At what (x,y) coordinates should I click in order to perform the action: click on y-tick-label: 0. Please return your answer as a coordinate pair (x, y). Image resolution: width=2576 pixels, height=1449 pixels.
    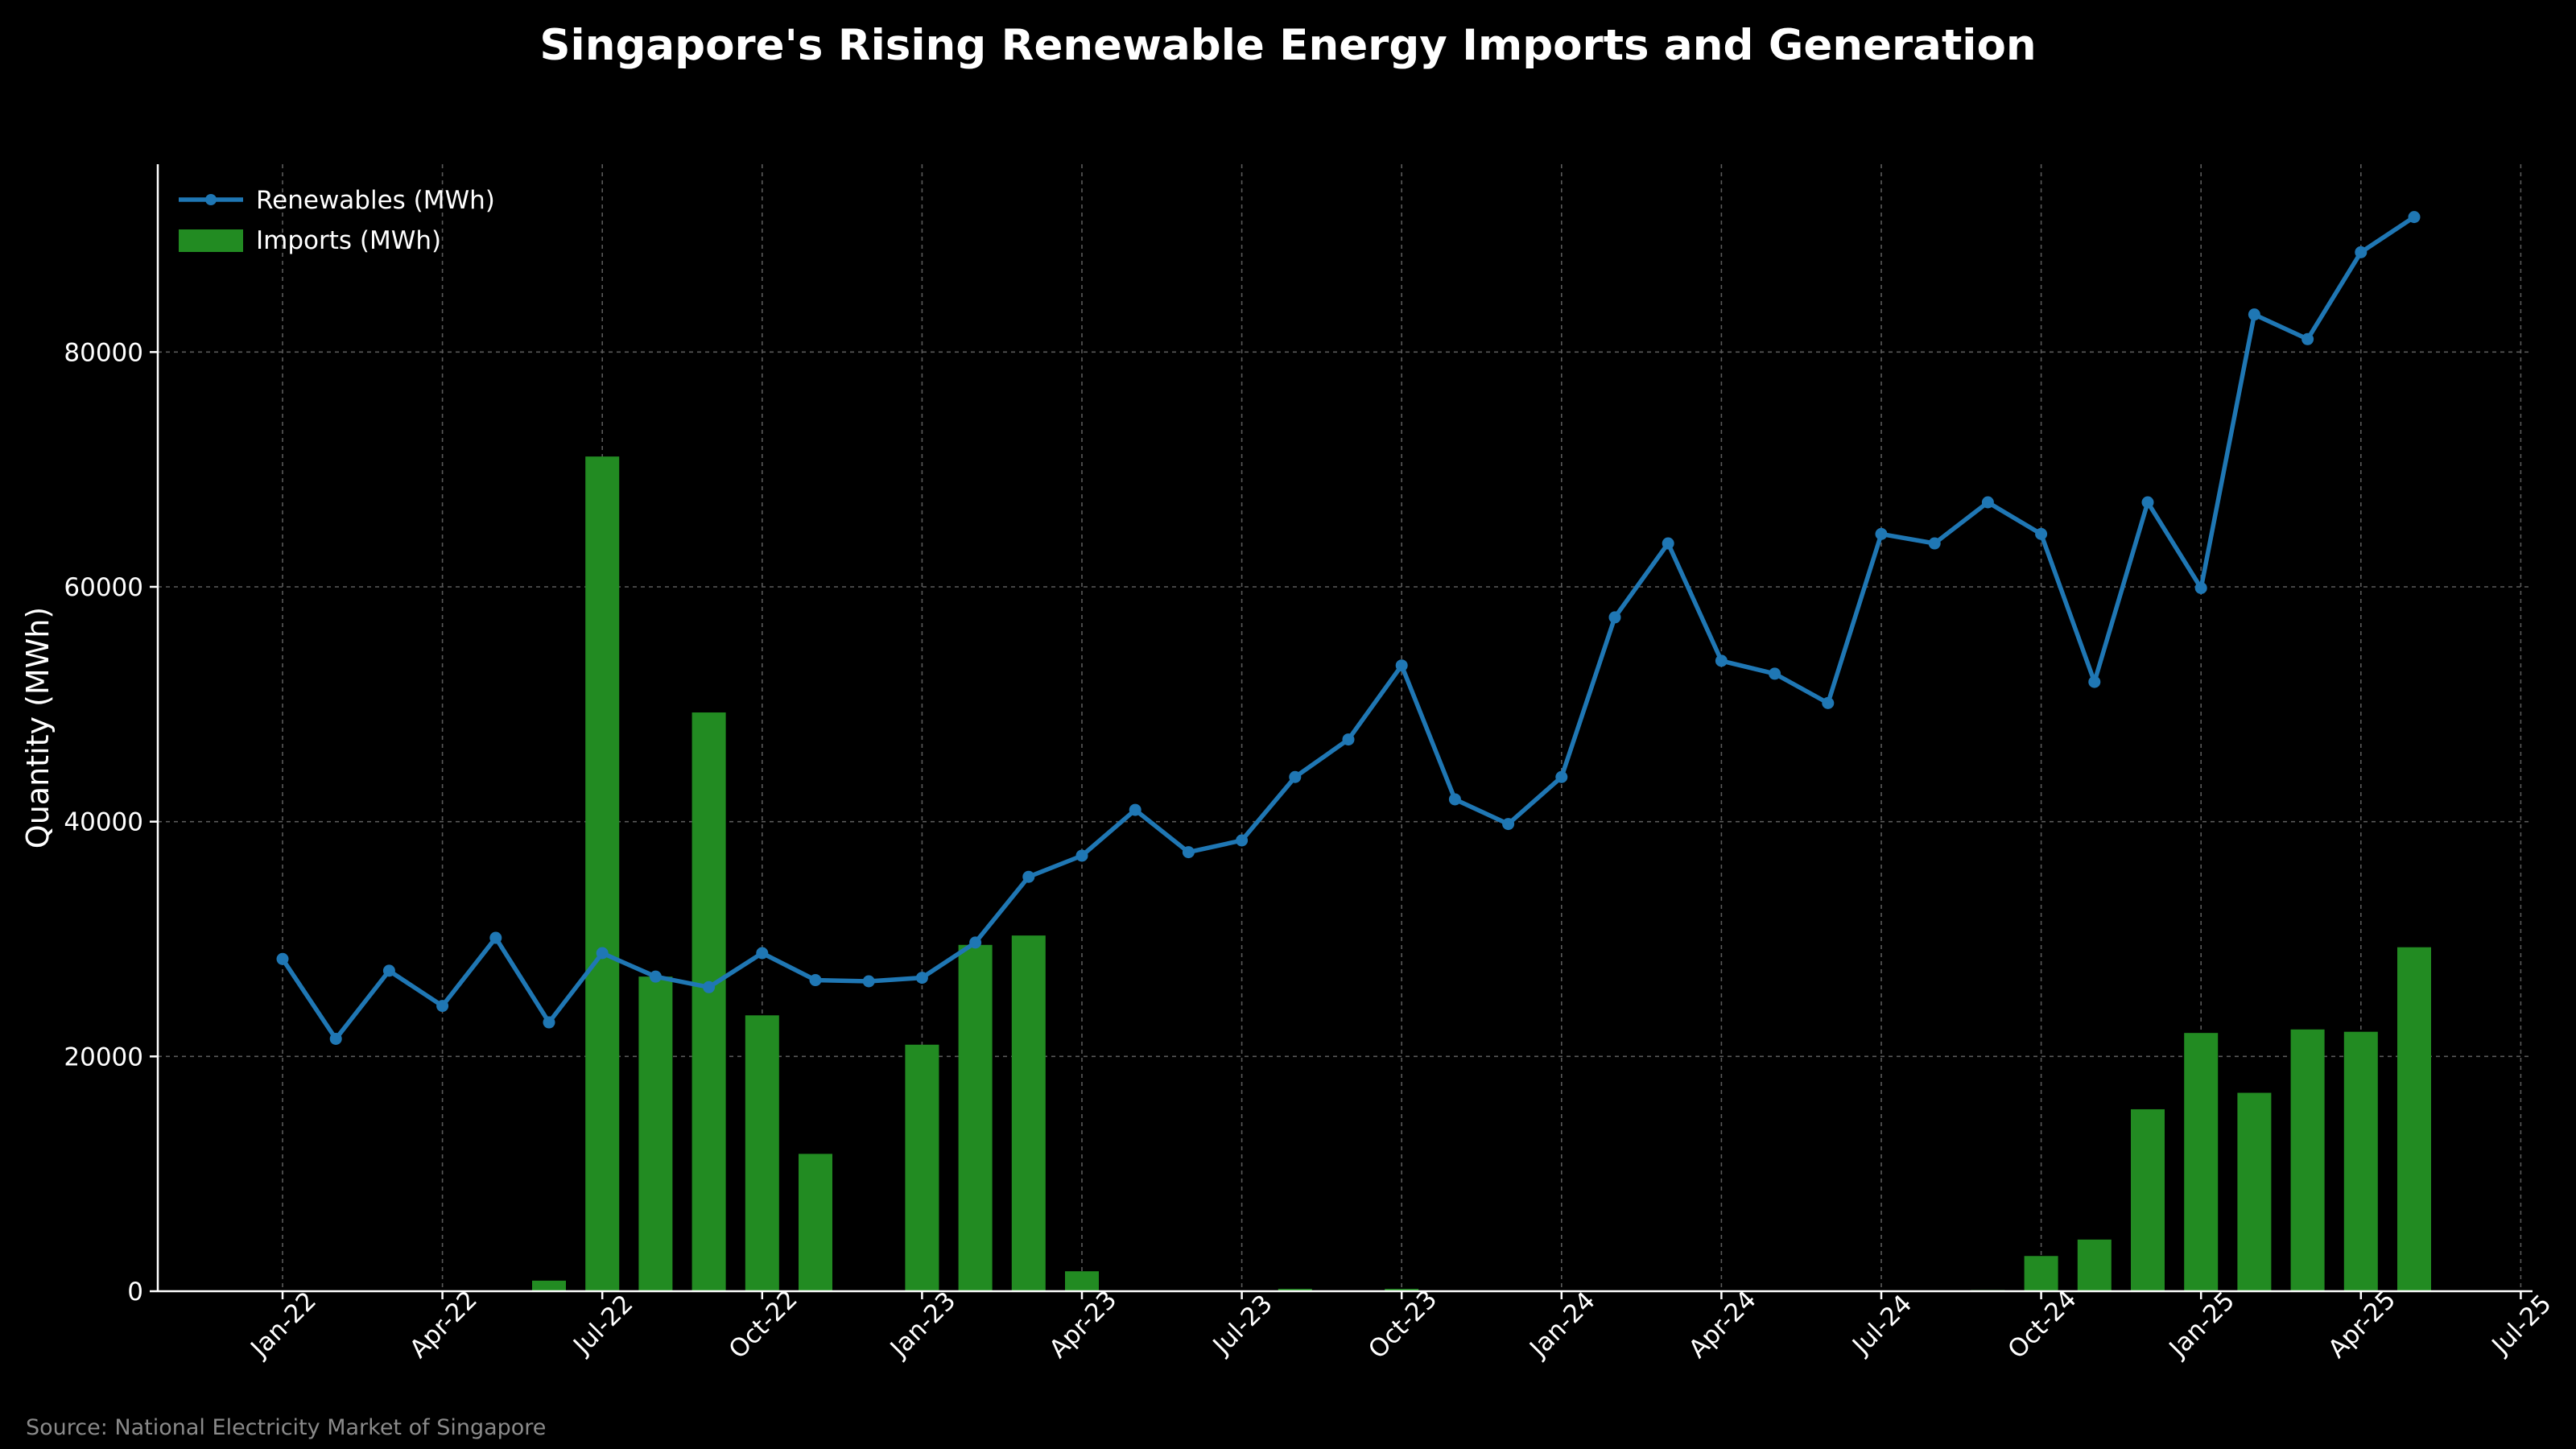
    Looking at the image, I should click on (135, 1292).